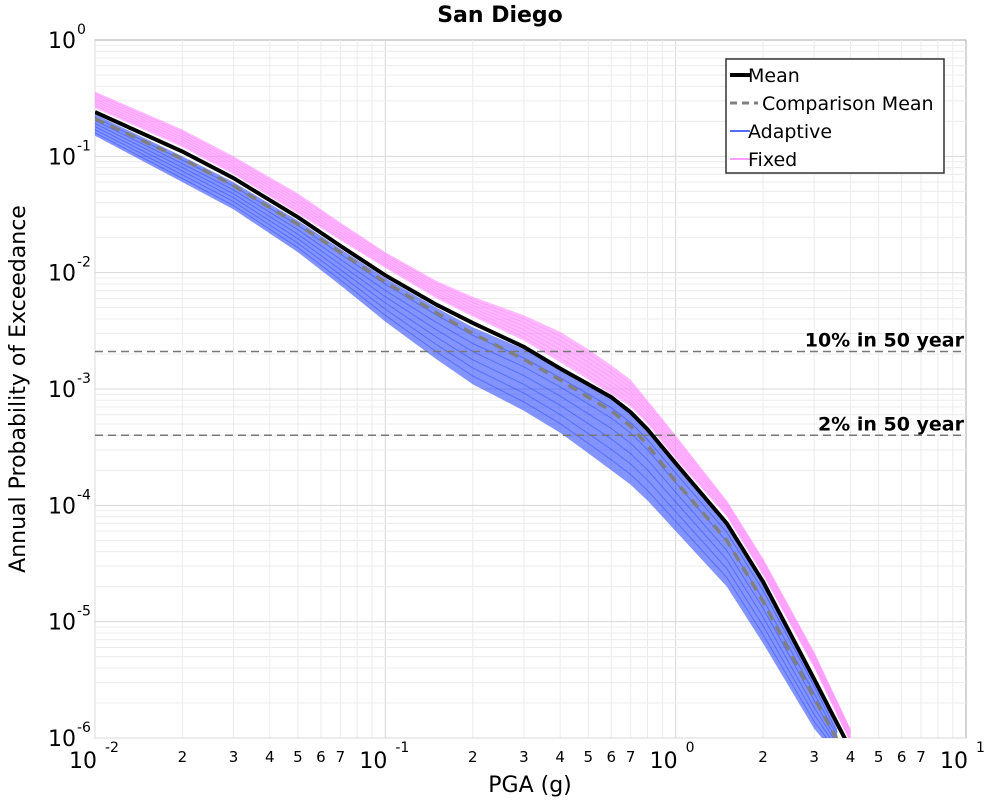 The image size is (1000, 800). What do you see at coordinates (848, 104) in the screenshot?
I see `legend-label: Comparison Mean` at bounding box center [848, 104].